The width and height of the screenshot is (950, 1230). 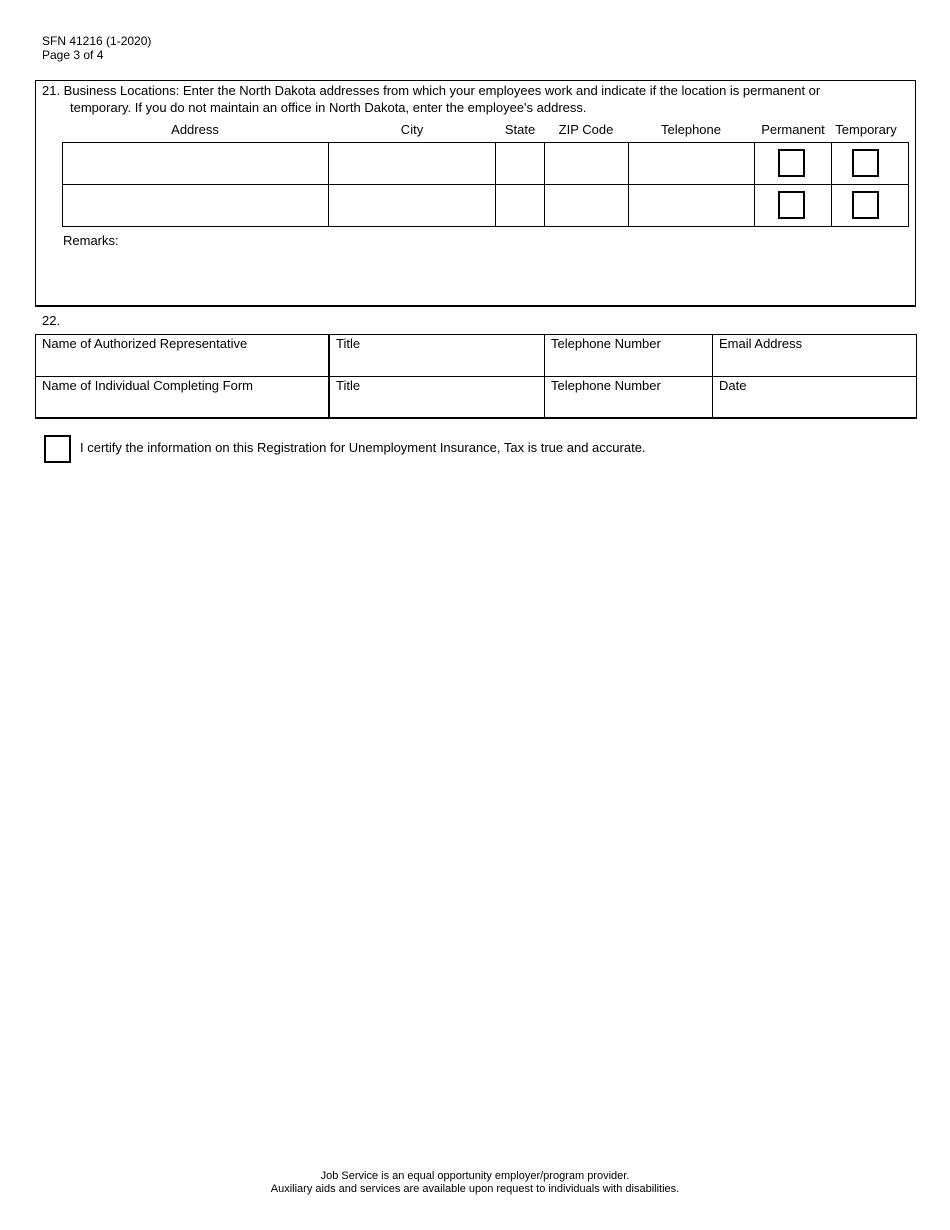 I want to click on remarks-field, so click(x=485, y=275).